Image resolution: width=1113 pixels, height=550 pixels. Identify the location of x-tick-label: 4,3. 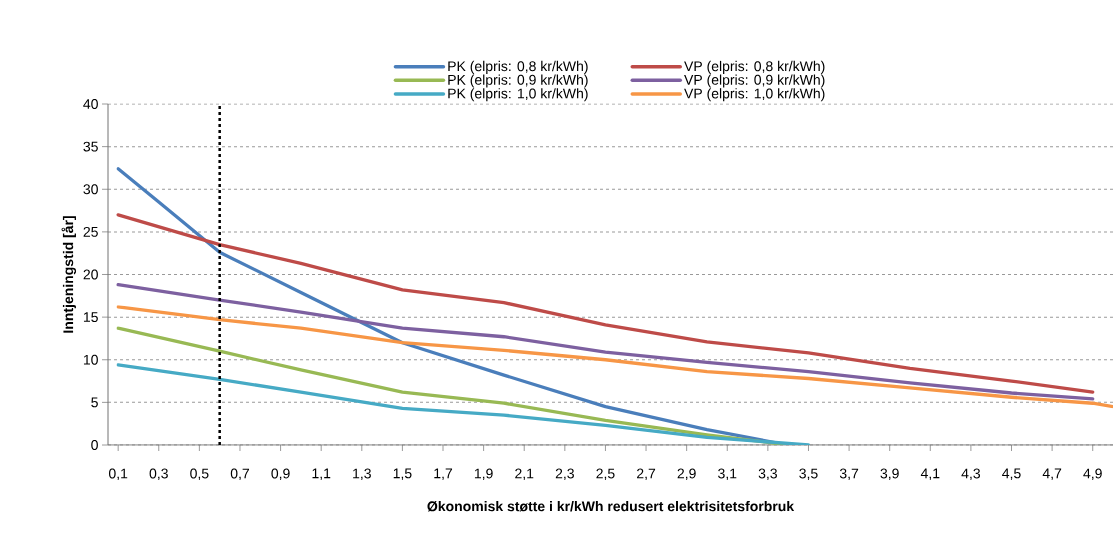
(971, 474).